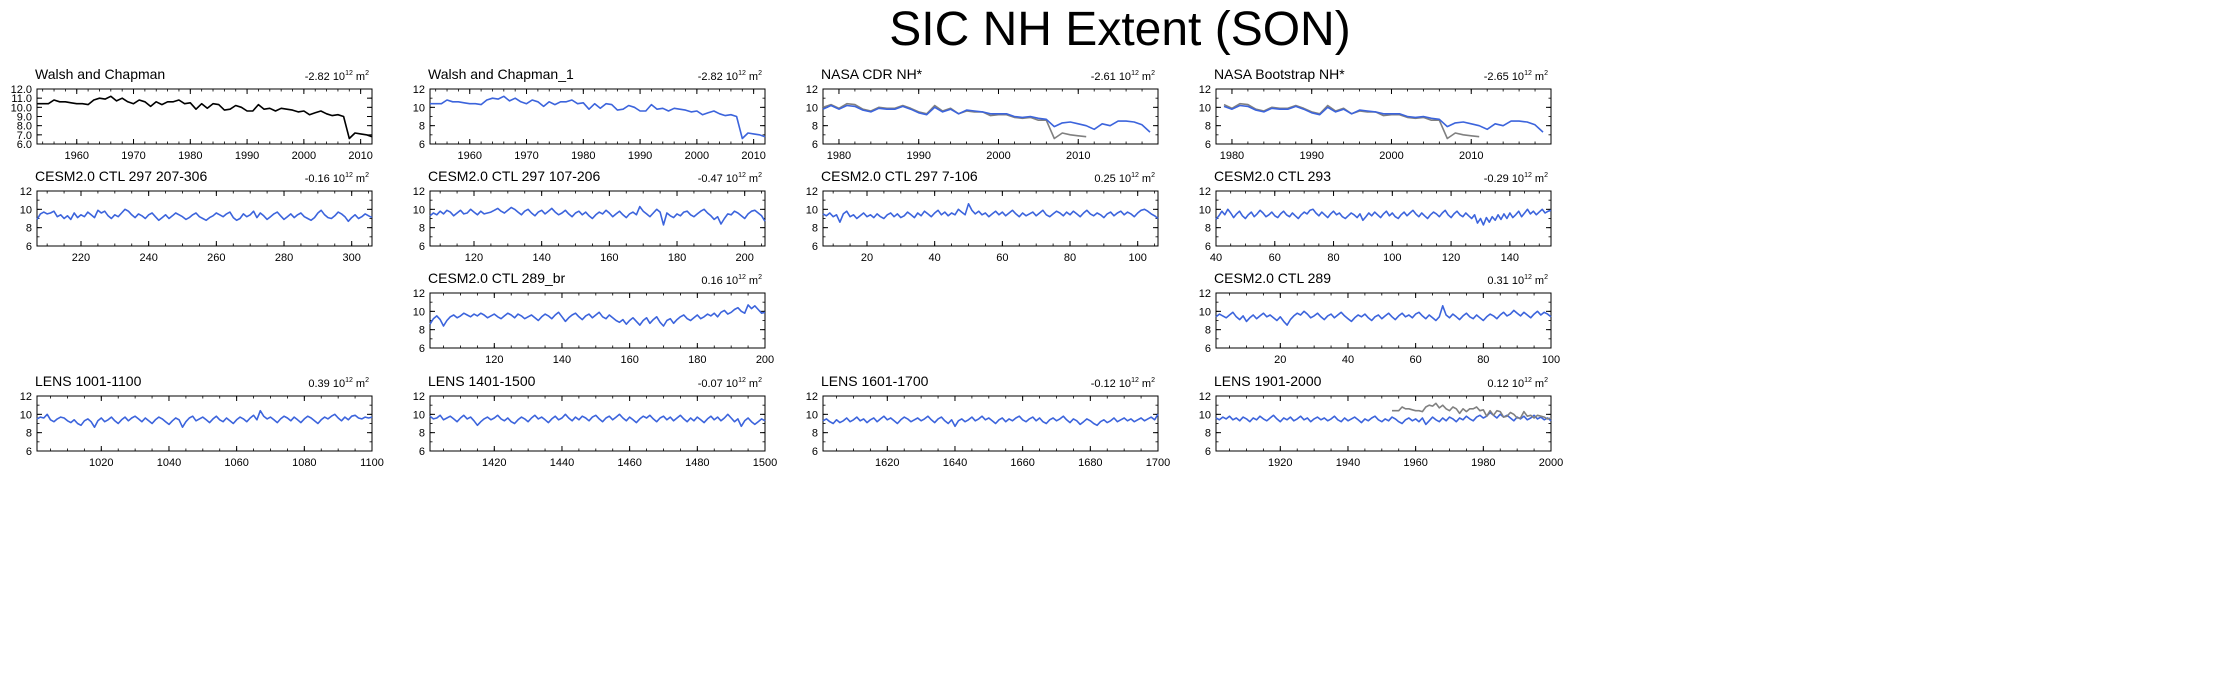  Describe the element at coordinates (81, 258) in the screenshot. I see `x-tick-label: 220` at that location.